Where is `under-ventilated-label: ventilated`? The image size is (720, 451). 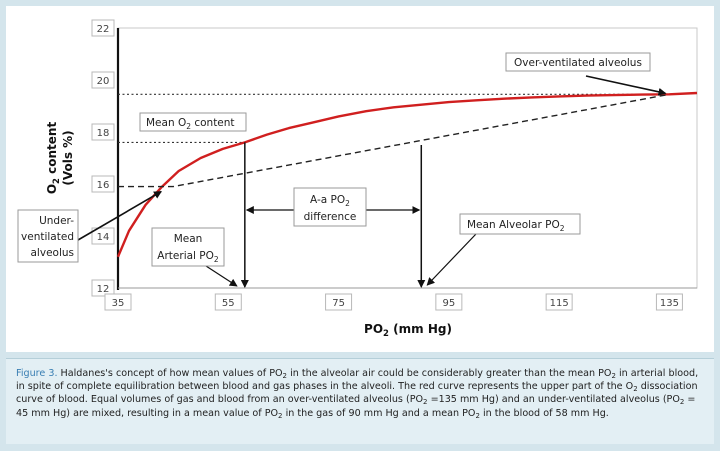
under-ventilated-label: ventilated is located at coordinates (47, 237).